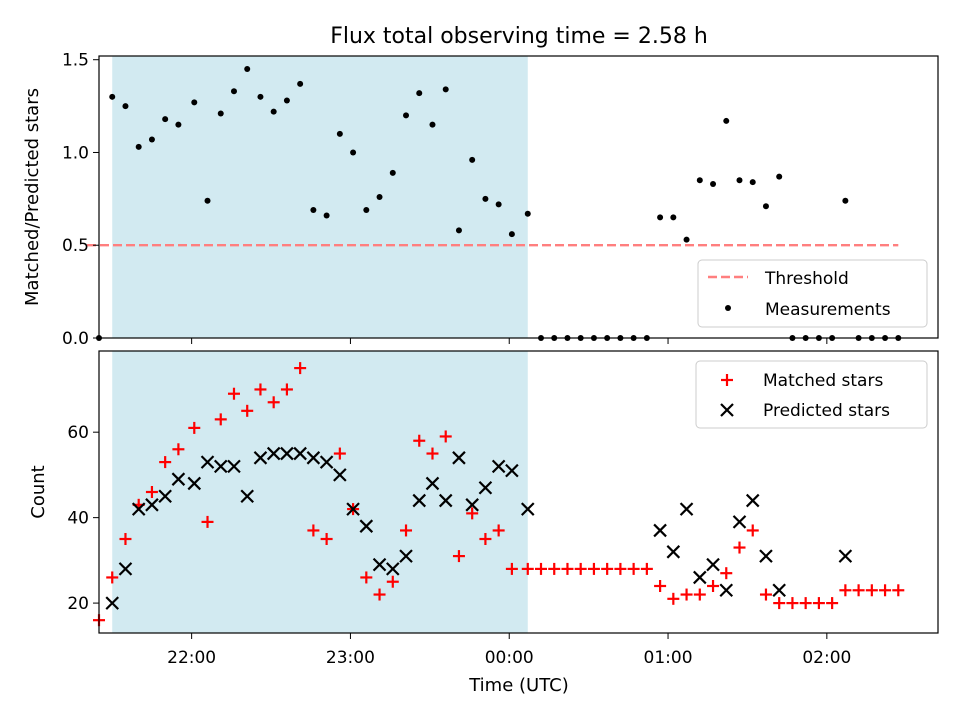 This screenshot has width=960, height=720. What do you see at coordinates (823, 381) in the screenshot?
I see `legend-matched-label: Matched stars` at bounding box center [823, 381].